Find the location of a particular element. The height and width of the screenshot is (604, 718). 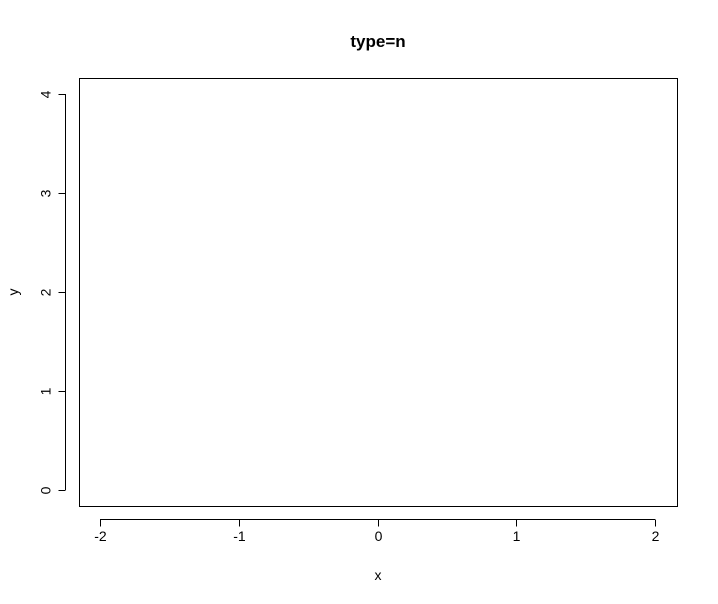

y-tick-label: 2 is located at coordinates (46, 292).